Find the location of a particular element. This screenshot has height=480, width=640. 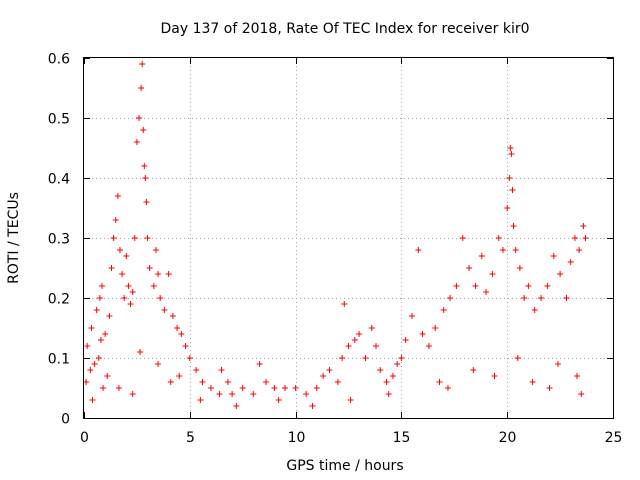

x-tick-label: 25 is located at coordinates (614, 438).